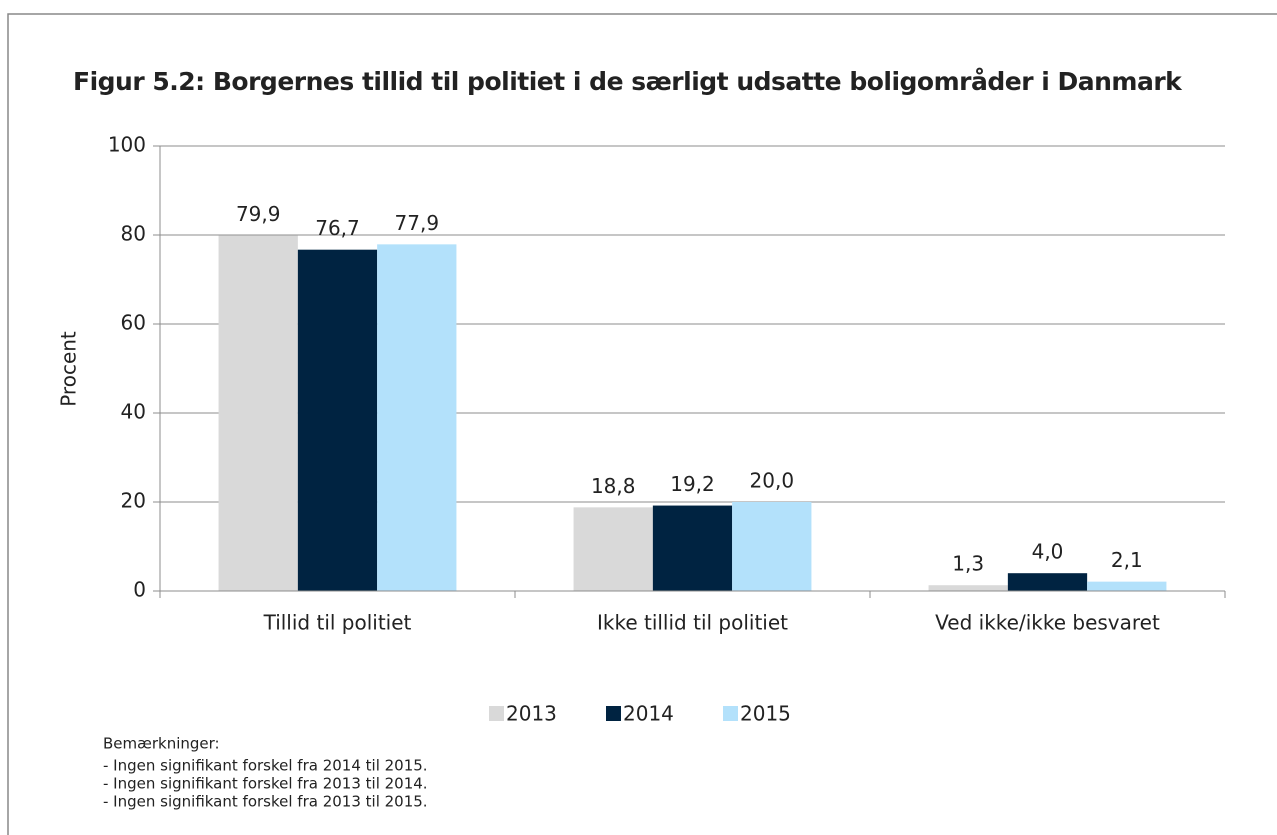 Image resolution: width=1277 pixels, height=835 pixels. What do you see at coordinates (531, 714) in the screenshot?
I see `legend-label: 2013` at bounding box center [531, 714].